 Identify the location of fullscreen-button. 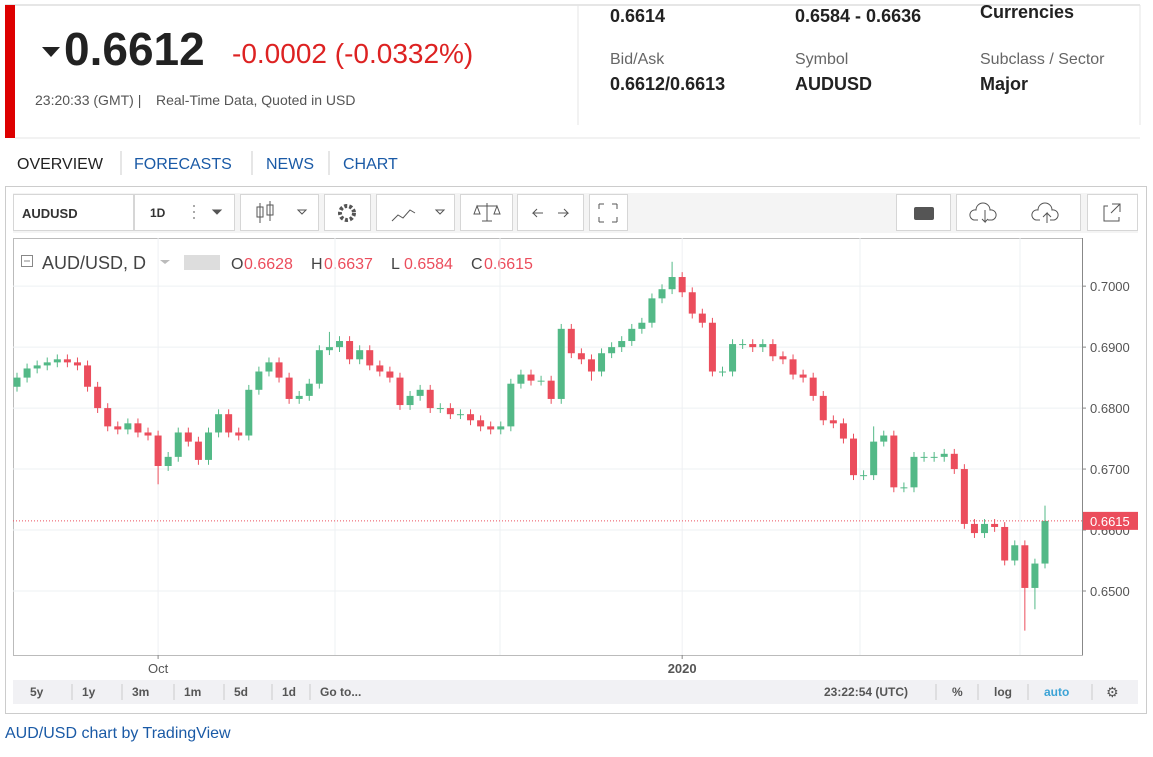
(608, 212).